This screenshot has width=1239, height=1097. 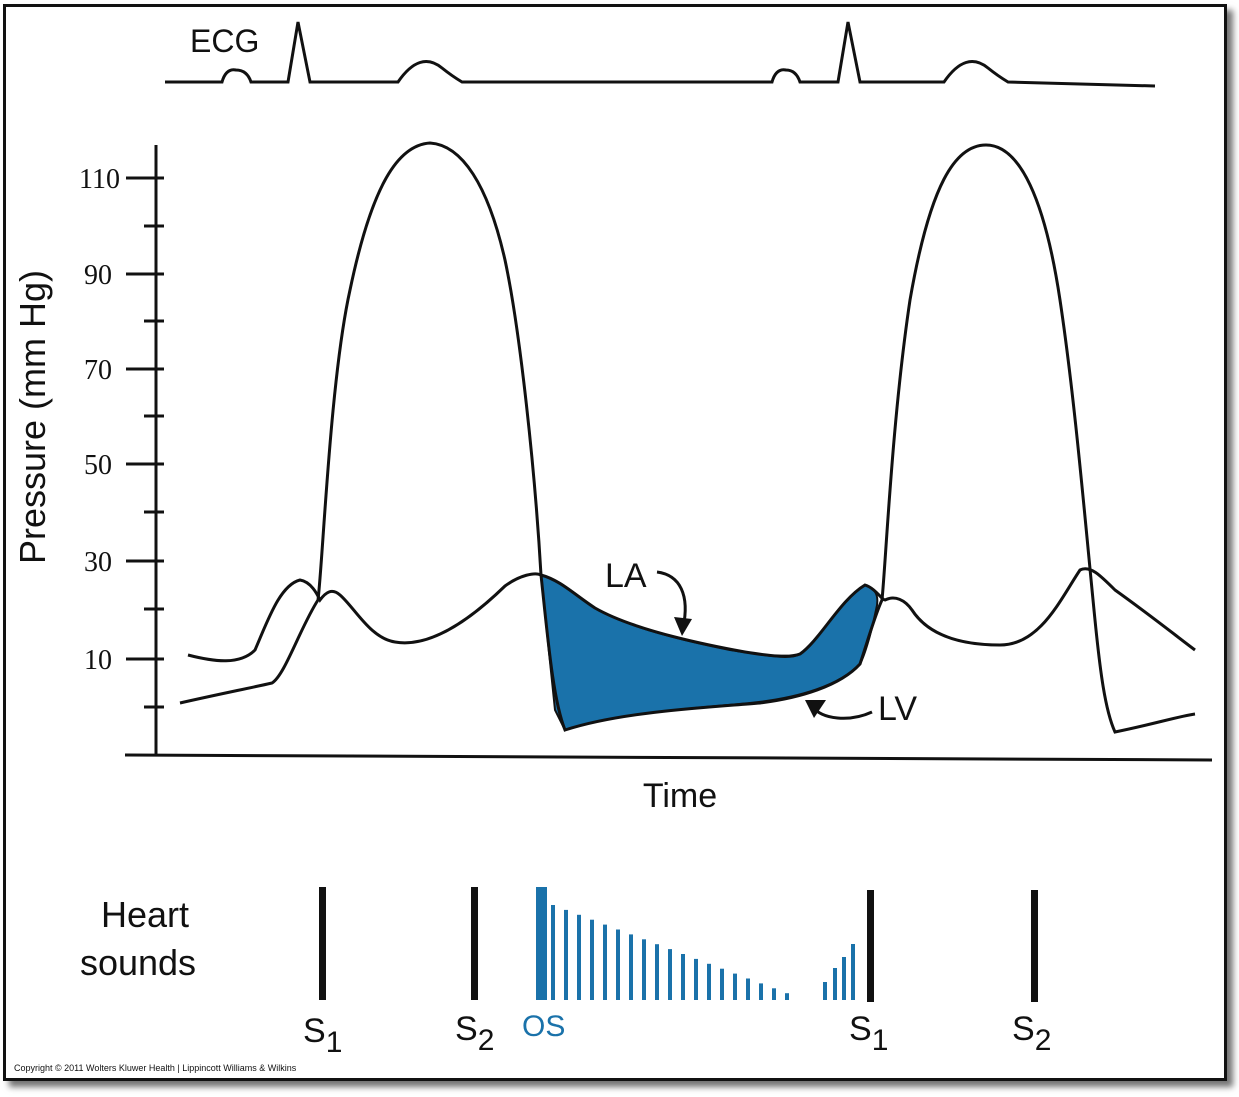 I want to click on x-axis, so click(x=668, y=757).